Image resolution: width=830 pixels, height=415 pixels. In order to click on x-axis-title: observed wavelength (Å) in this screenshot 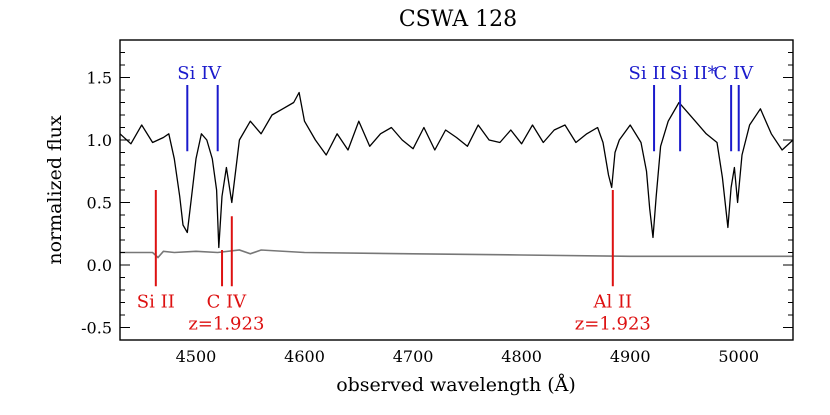, I will do `click(456, 385)`.